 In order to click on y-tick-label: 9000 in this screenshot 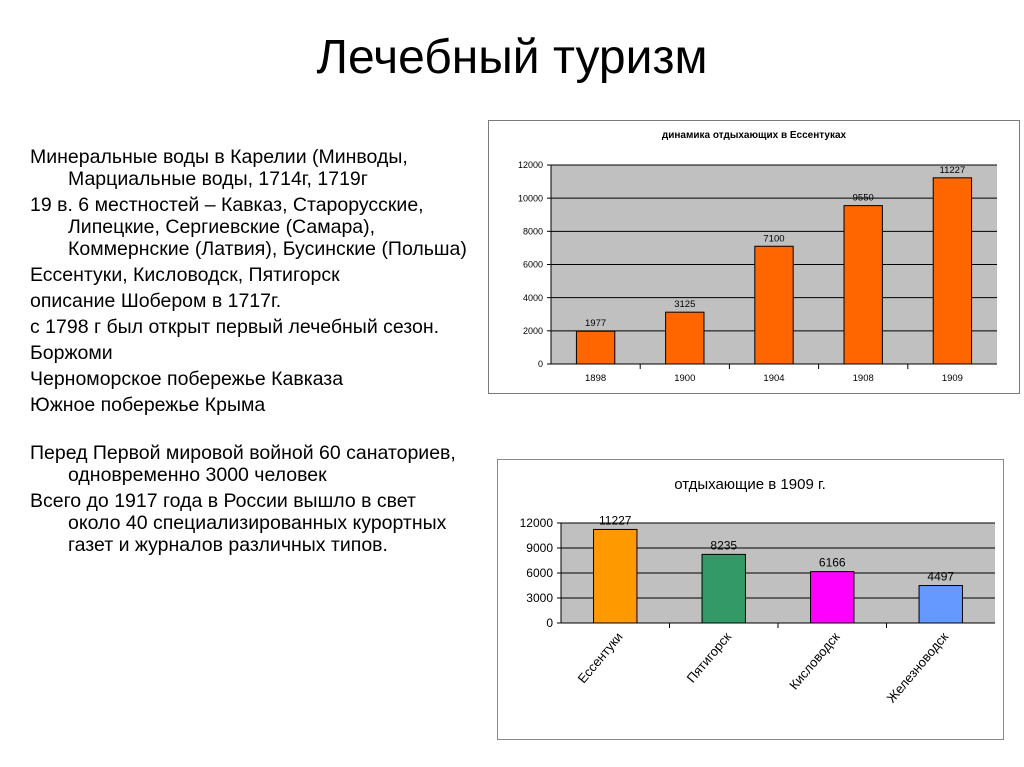, I will do `click(539, 548)`.